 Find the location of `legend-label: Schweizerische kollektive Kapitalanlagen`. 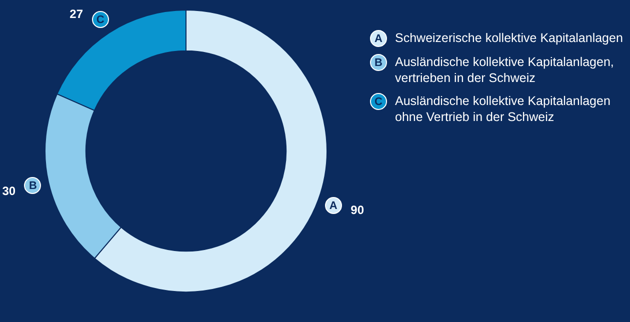

legend-label: Schweizerische kollektive Kapitalanlagen is located at coordinates (509, 38).